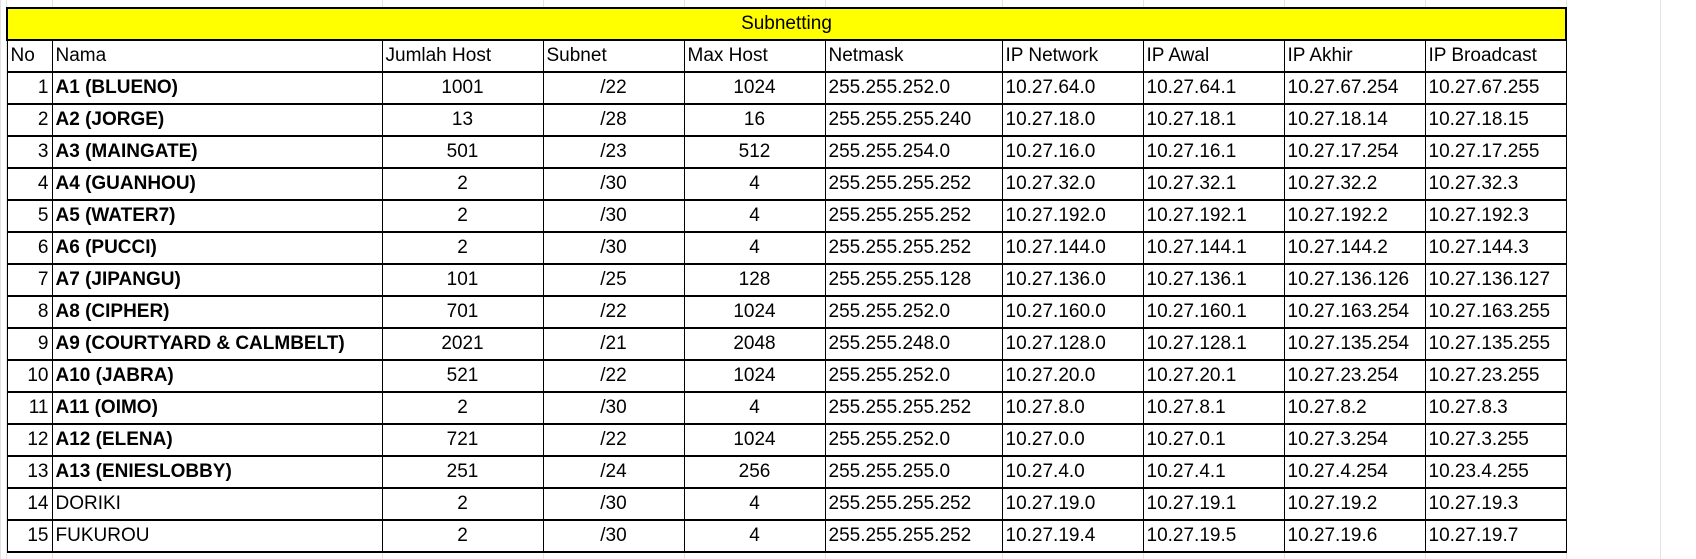  What do you see at coordinates (913, 152) in the screenshot?
I see `cell-netmask: 255.255.254.0` at bounding box center [913, 152].